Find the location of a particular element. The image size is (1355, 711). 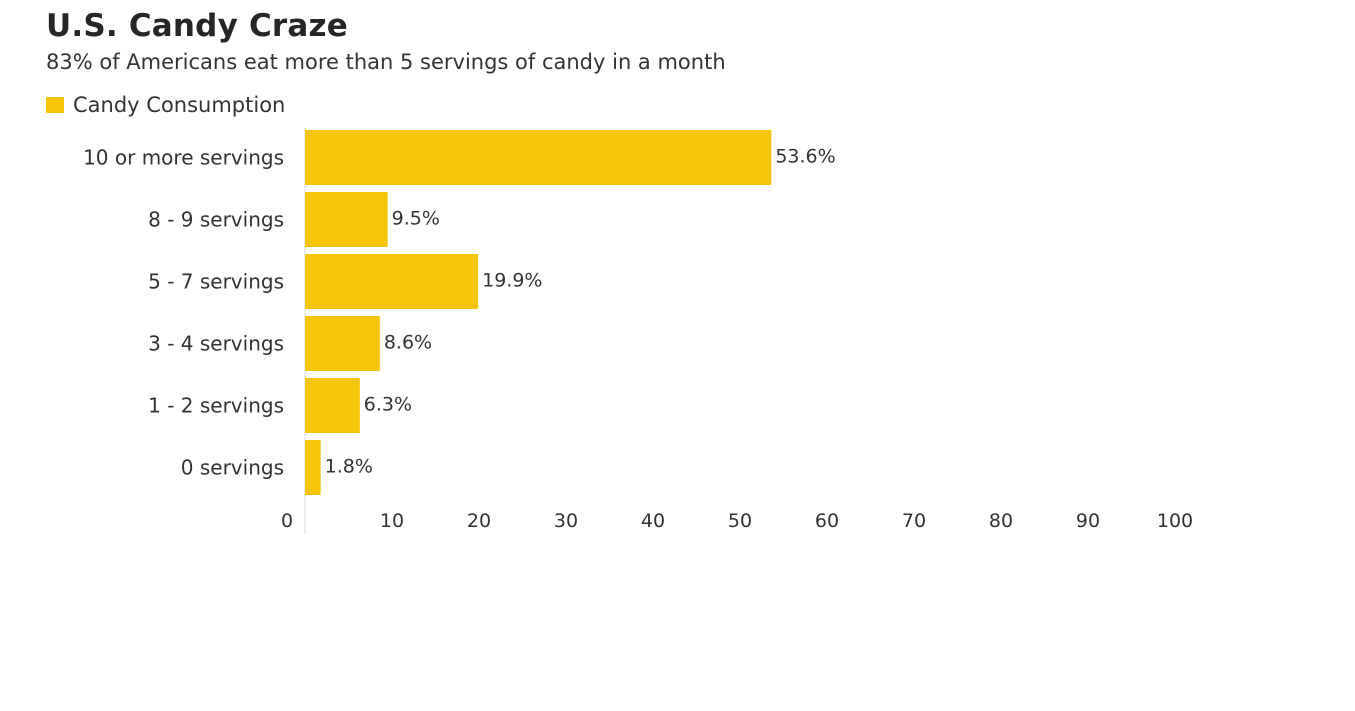

category-label: 3 - 4 servings is located at coordinates (216, 344).